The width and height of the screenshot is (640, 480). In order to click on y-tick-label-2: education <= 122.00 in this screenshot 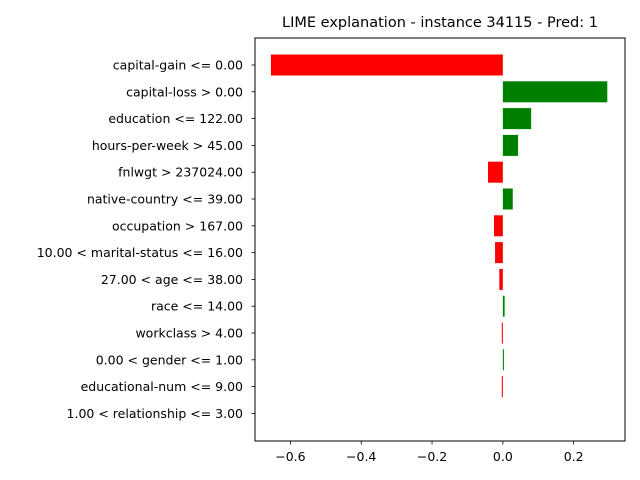, I will do `click(175, 118)`.